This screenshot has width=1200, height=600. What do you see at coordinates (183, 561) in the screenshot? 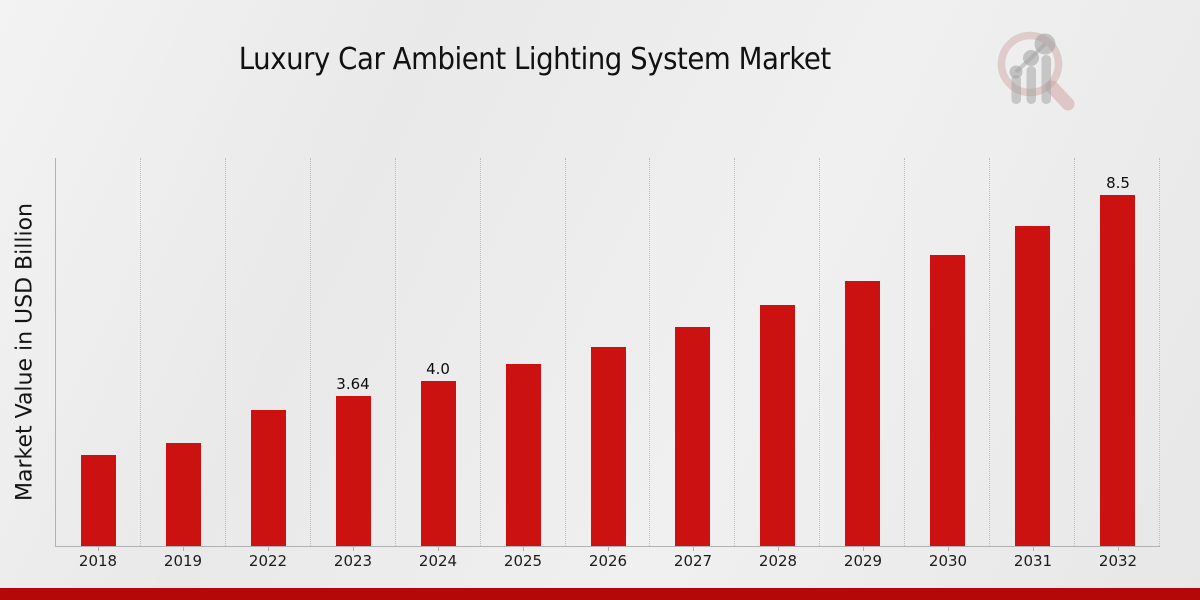
I see `x-tick-label: 2019` at bounding box center [183, 561].